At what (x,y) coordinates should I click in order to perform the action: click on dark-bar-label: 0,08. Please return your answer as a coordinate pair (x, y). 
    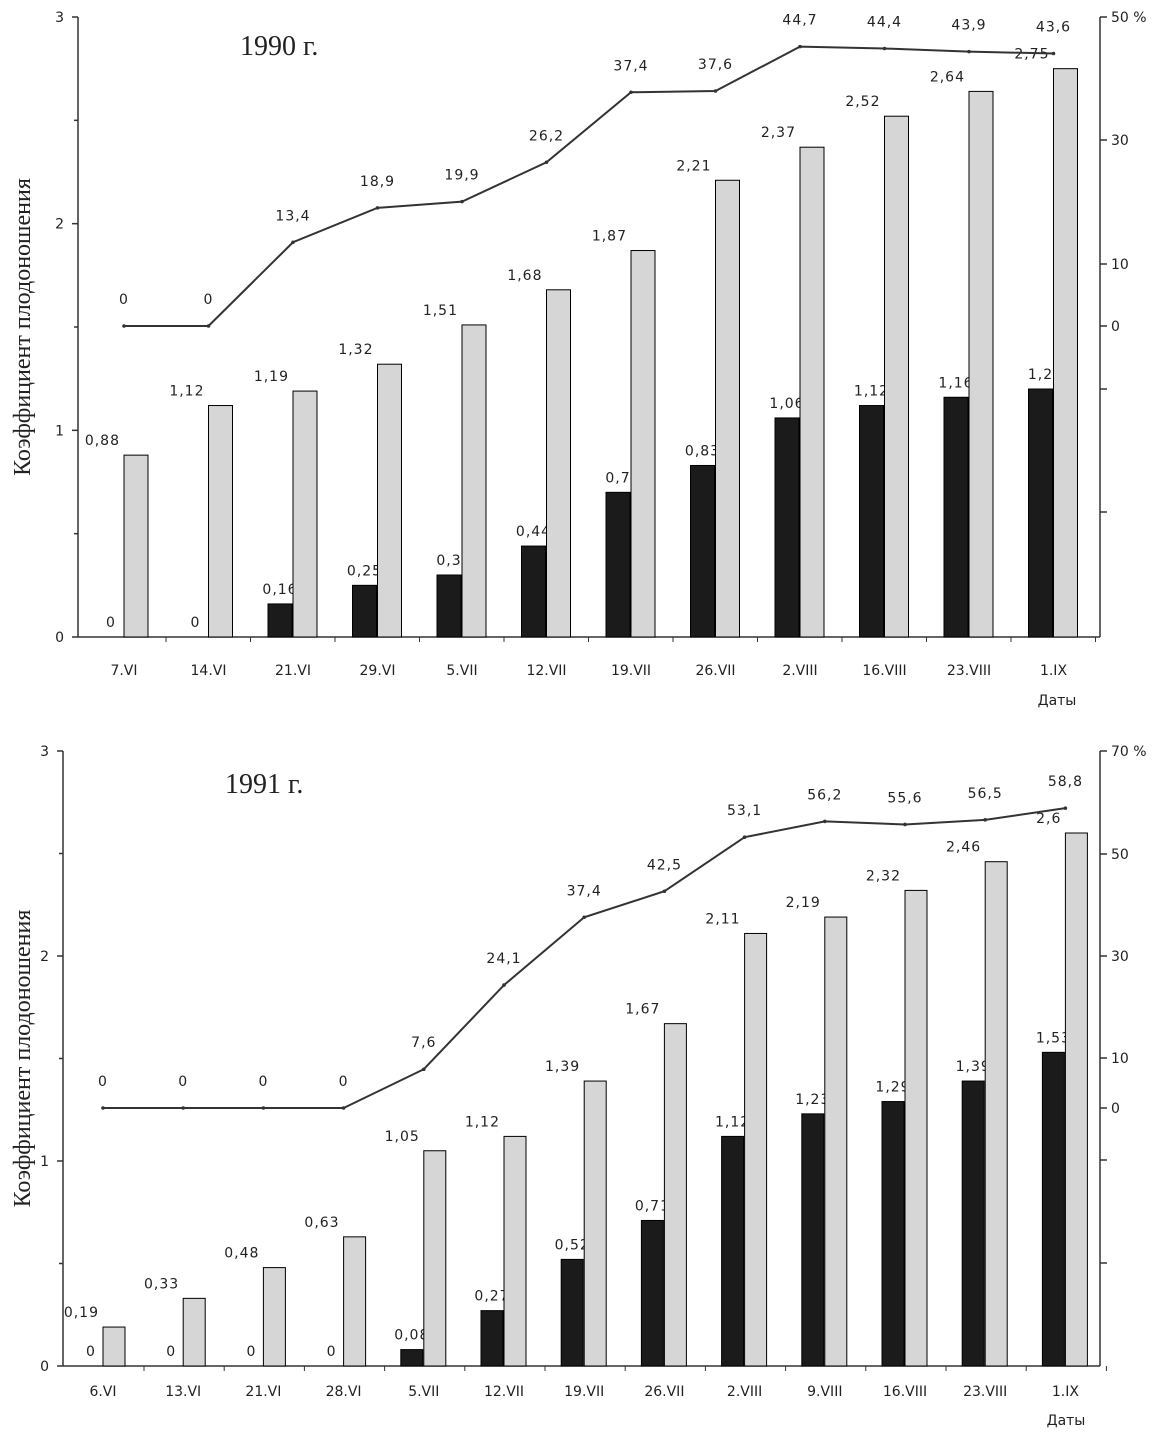
    Looking at the image, I should click on (411, 1336).